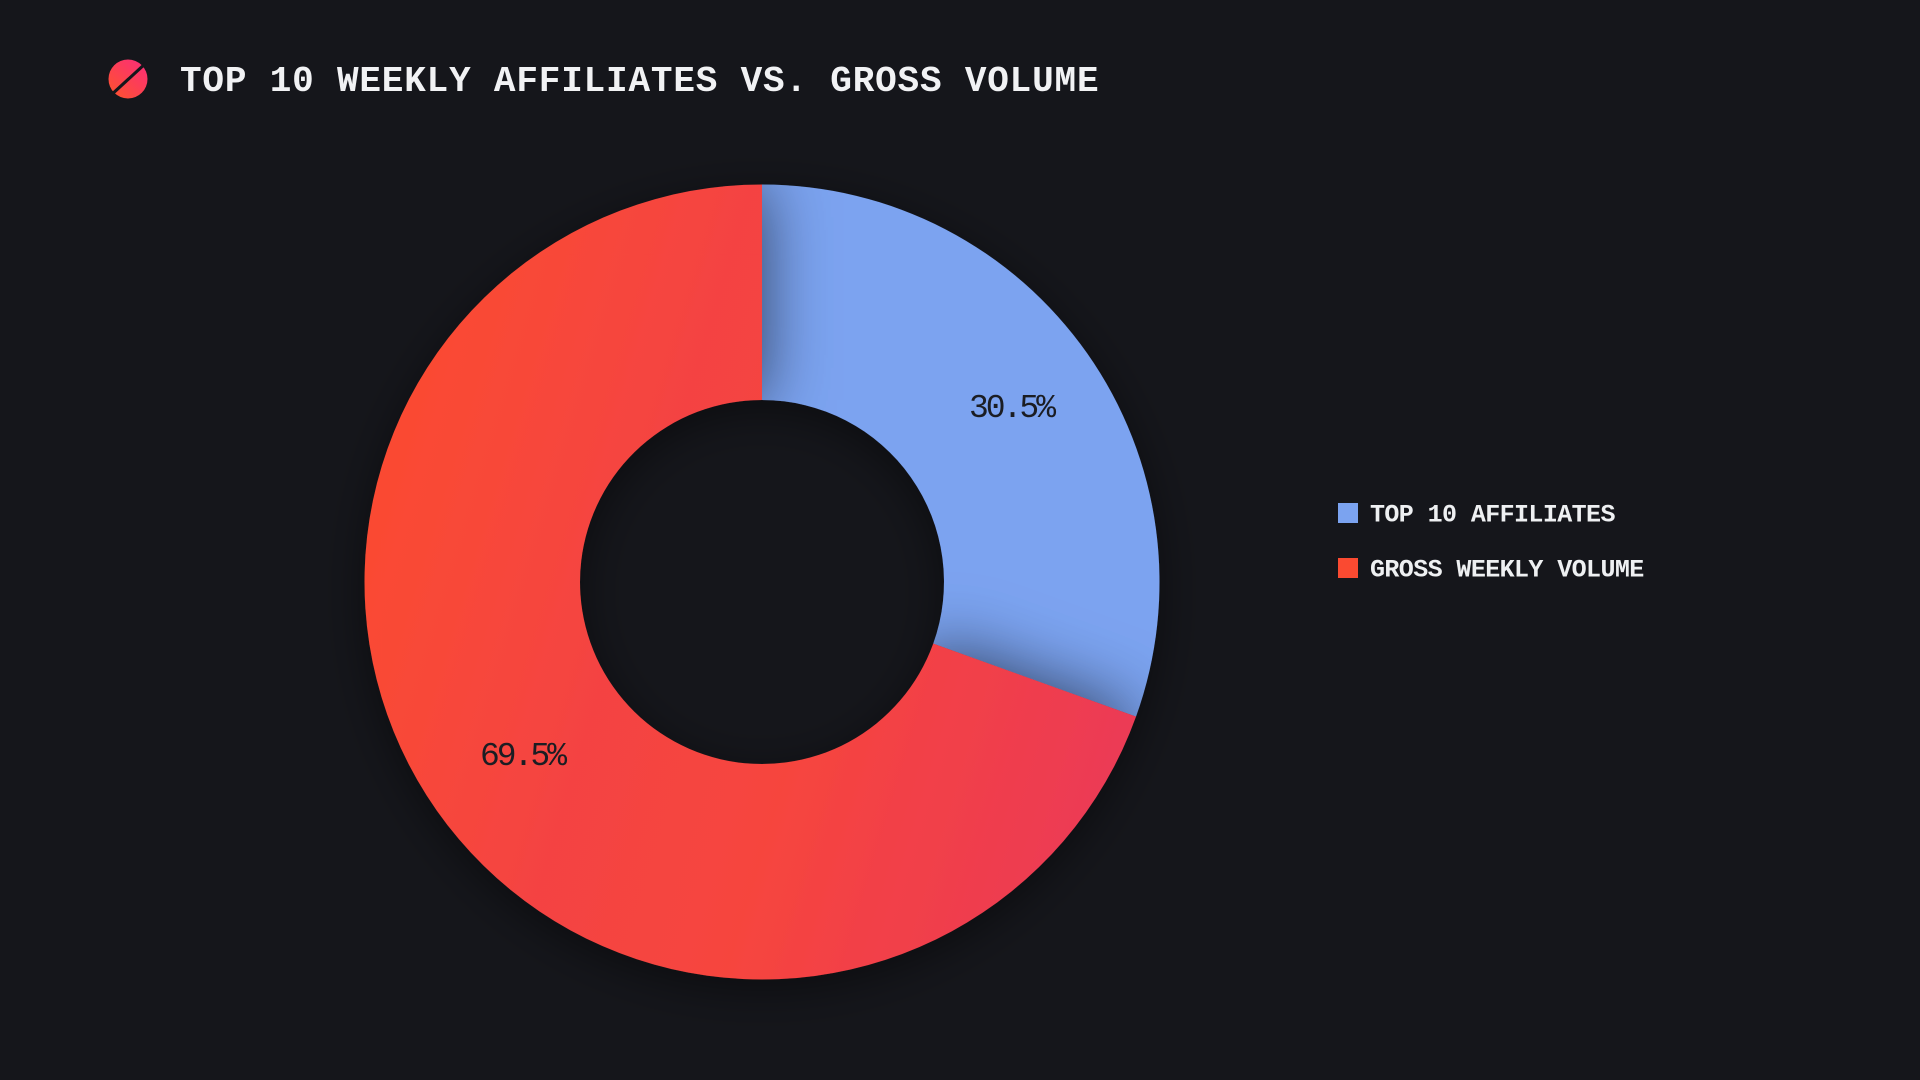  I want to click on svg-text: GROSS WEEKLY VOLUME, so click(1507, 570).